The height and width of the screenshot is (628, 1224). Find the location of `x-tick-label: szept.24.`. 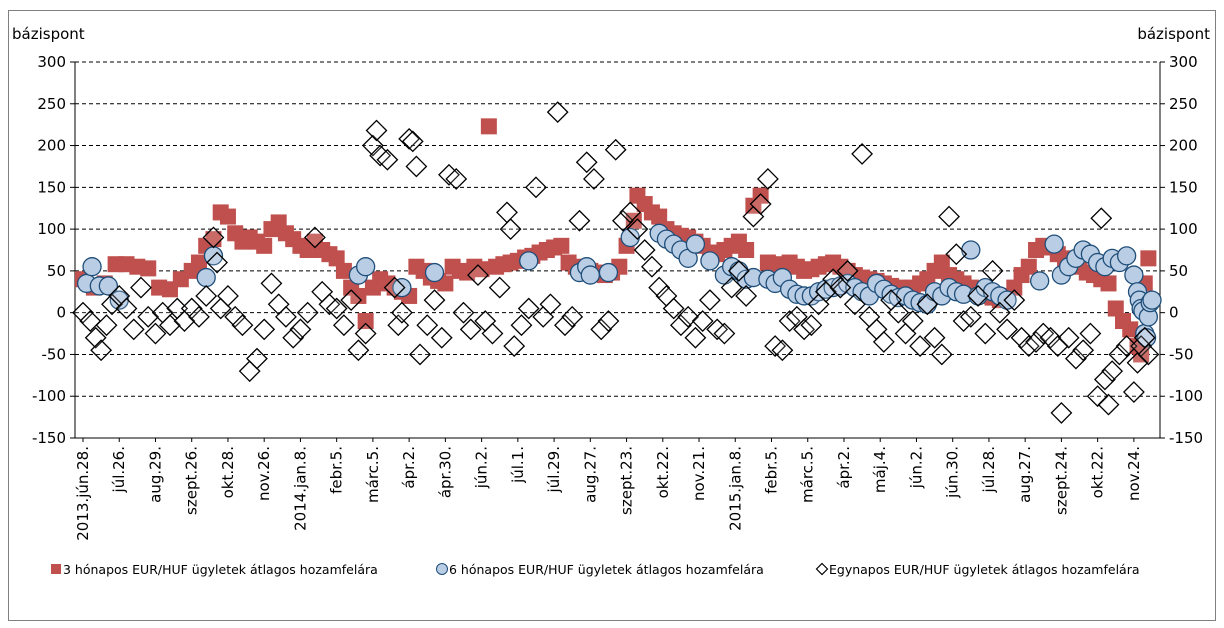

x-tick-label: szept.24. is located at coordinates (1061, 480).